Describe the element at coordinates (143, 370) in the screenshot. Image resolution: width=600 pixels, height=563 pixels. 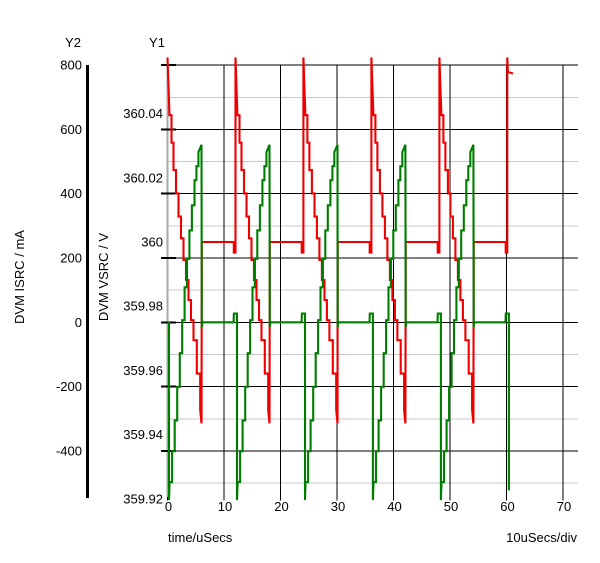
I see `y1-tick-label: 359.96` at that location.